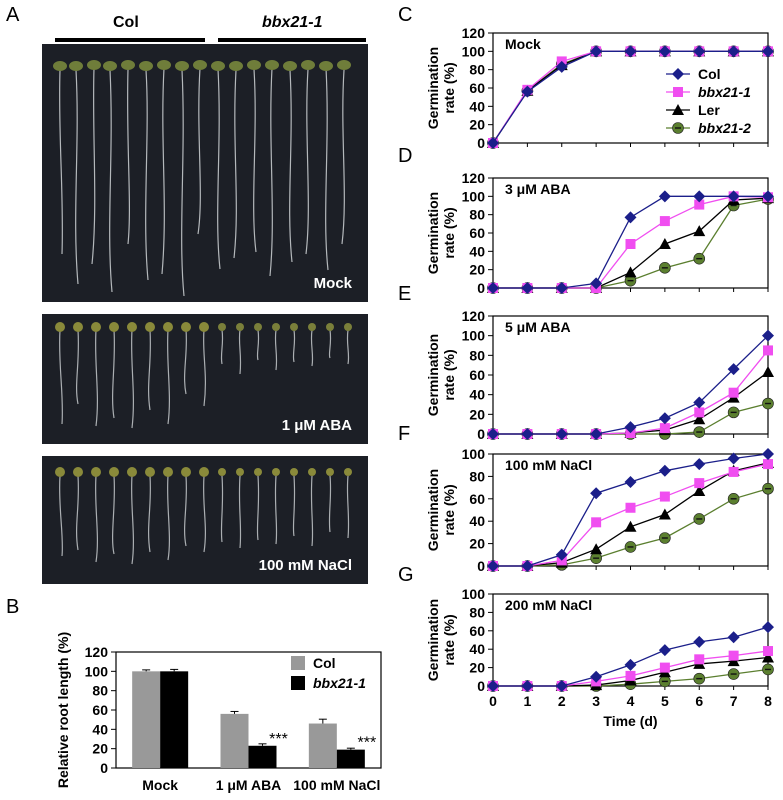 This screenshot has height=800, width=783. What do you see at coordinates (292, 22) in the screenshot?
I see `genotype-label-bbx21-1: bbx21-1` at bounding box center [292, 22].